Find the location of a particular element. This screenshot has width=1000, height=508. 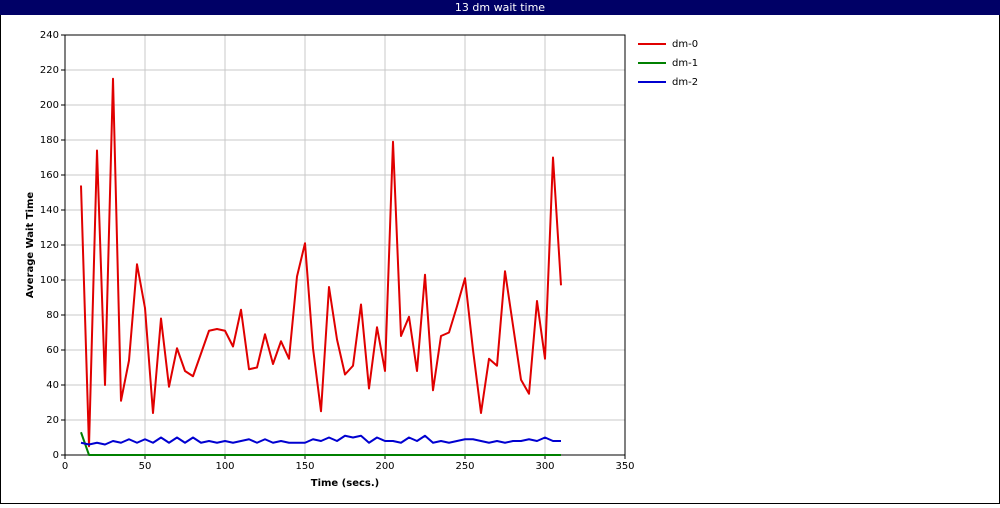

x-tick-label: 300 is located at coordinates (544, 466).